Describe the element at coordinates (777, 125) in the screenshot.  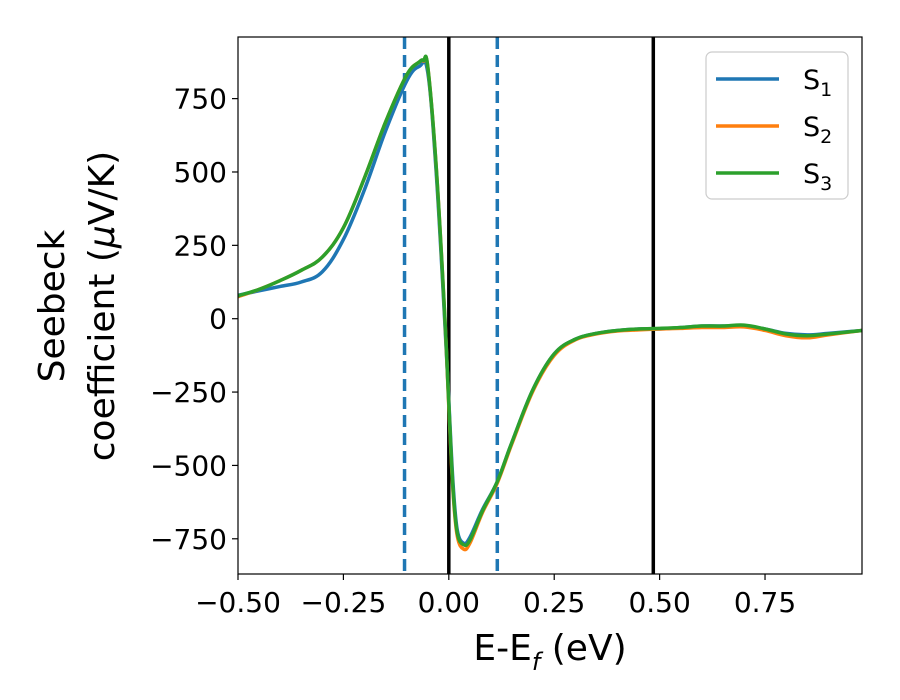
I see `legend: S1 S2 S3` at that location.